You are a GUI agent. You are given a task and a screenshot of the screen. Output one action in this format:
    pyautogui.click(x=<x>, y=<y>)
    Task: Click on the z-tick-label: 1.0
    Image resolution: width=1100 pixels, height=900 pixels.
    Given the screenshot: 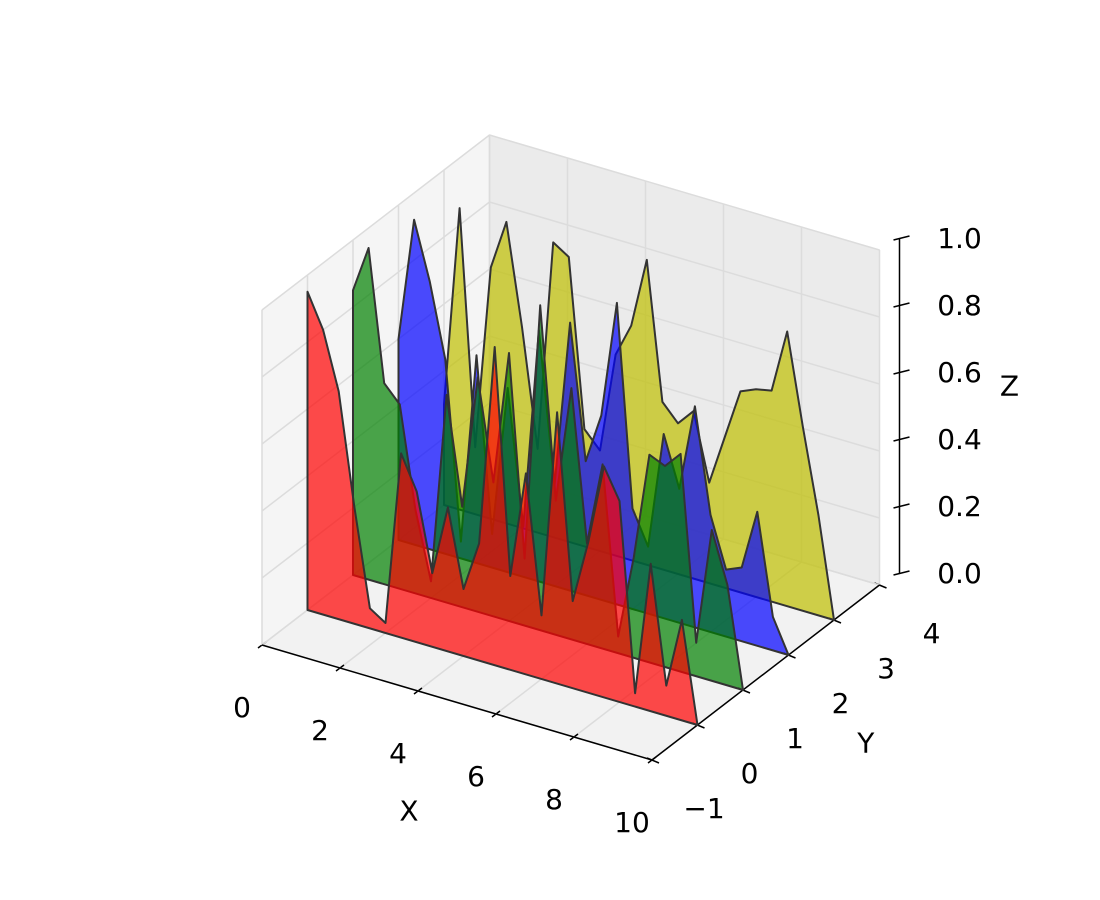 What is the action you would take?
    pyautogui.click(x=959, y=238)
    